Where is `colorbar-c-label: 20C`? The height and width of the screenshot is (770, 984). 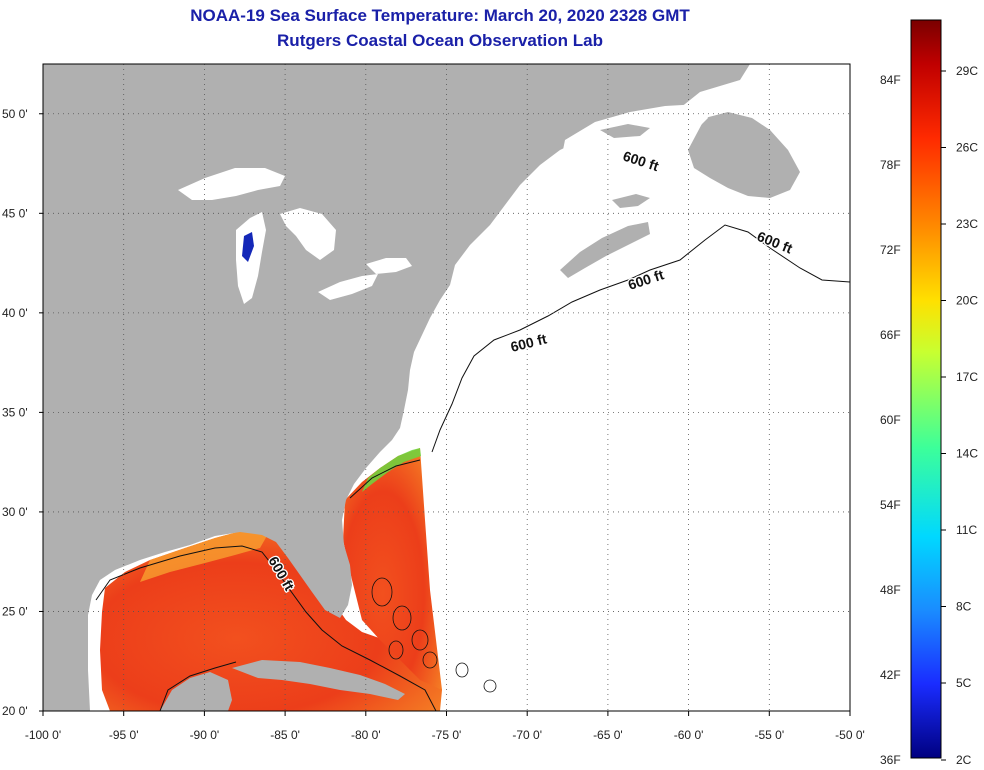
colorbar-c-label: 20C is located at coordinates (967, 301).